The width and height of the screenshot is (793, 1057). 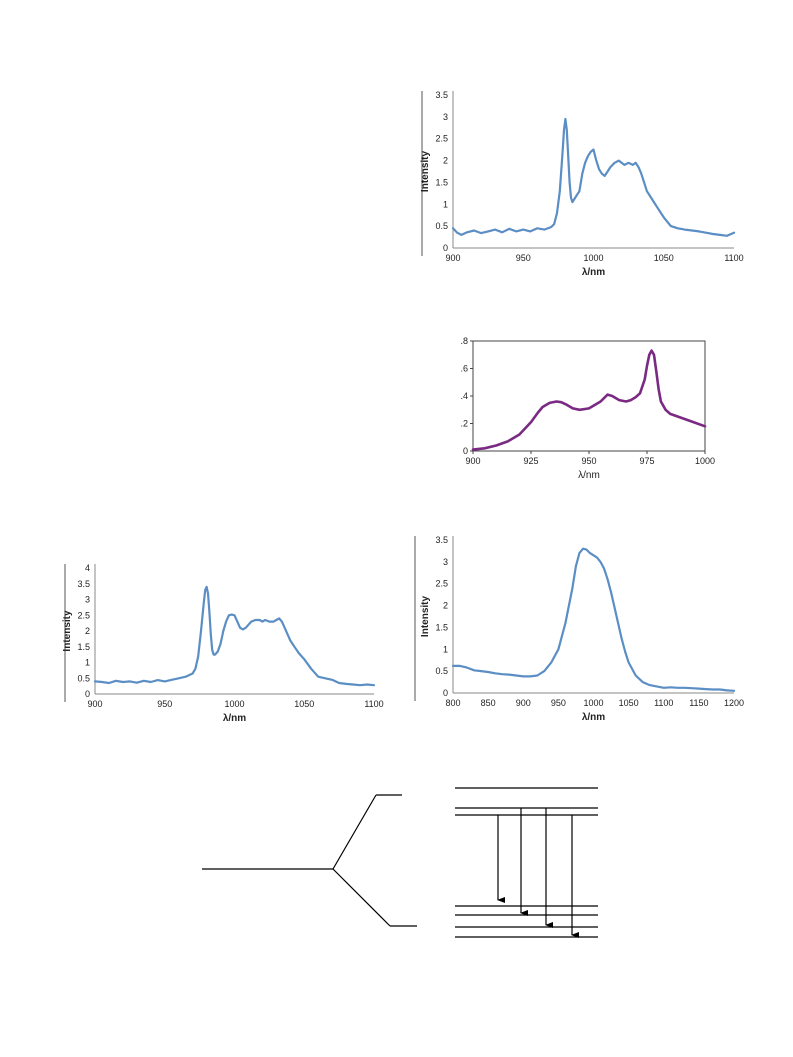 I want to click on y-tick-label: .6, so click(x=464, y=369).